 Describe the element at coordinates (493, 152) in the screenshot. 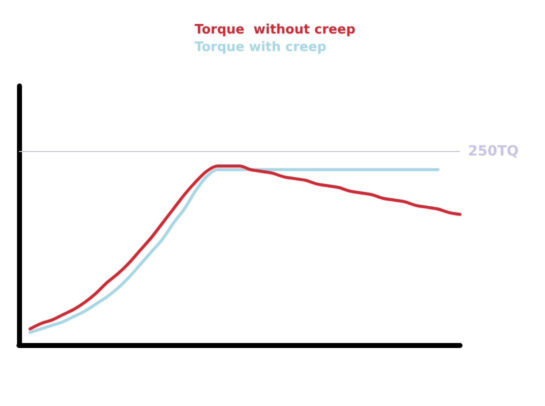

I see `ref-line-label: 250TQ` at that location.